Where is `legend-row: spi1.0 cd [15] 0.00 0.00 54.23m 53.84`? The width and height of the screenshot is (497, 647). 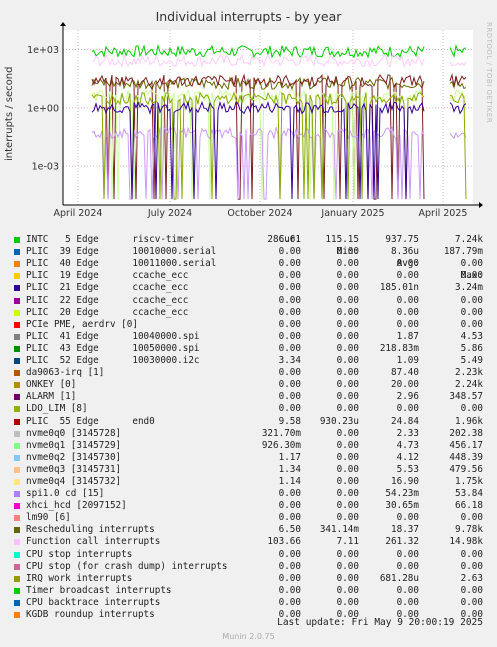
legend-row: spi1.0 cd [15] 0.00 0.00 54.23m 53.84 is located at coordinates (252, 494).